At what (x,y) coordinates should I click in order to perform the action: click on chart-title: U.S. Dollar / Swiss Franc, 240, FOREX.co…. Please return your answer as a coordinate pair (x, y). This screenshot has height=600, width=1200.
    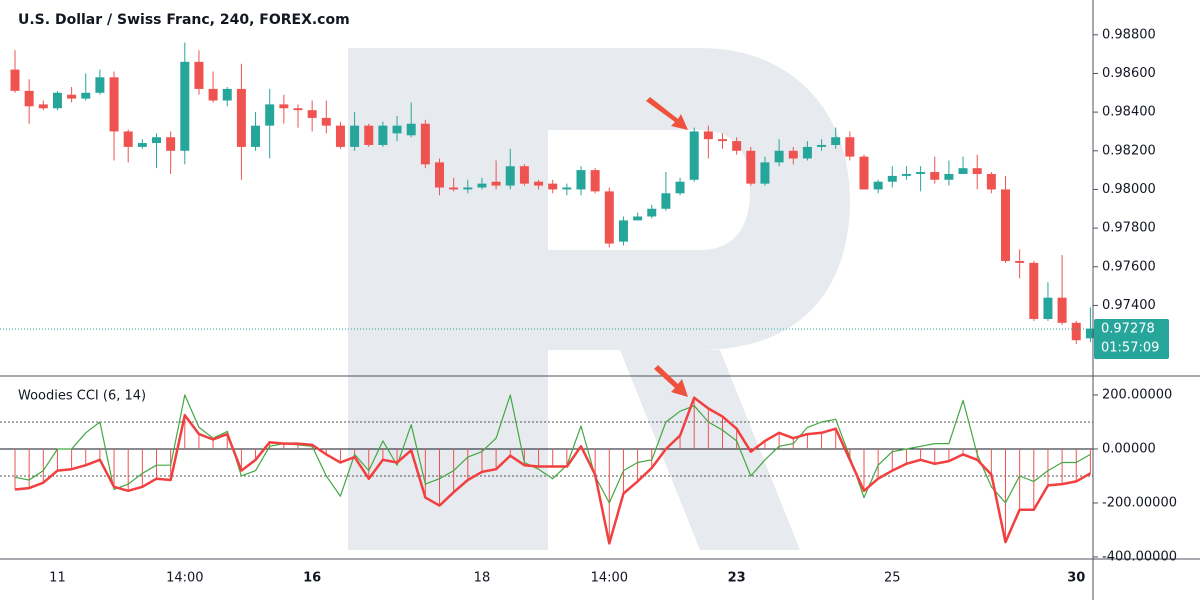
    Looking at the image, I should click on (184, 20).